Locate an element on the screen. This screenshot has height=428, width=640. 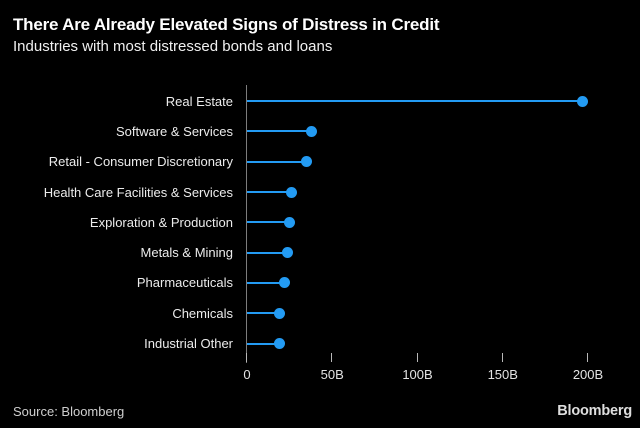
category-label: Metals & Mining is located at coordinates (186, 253).